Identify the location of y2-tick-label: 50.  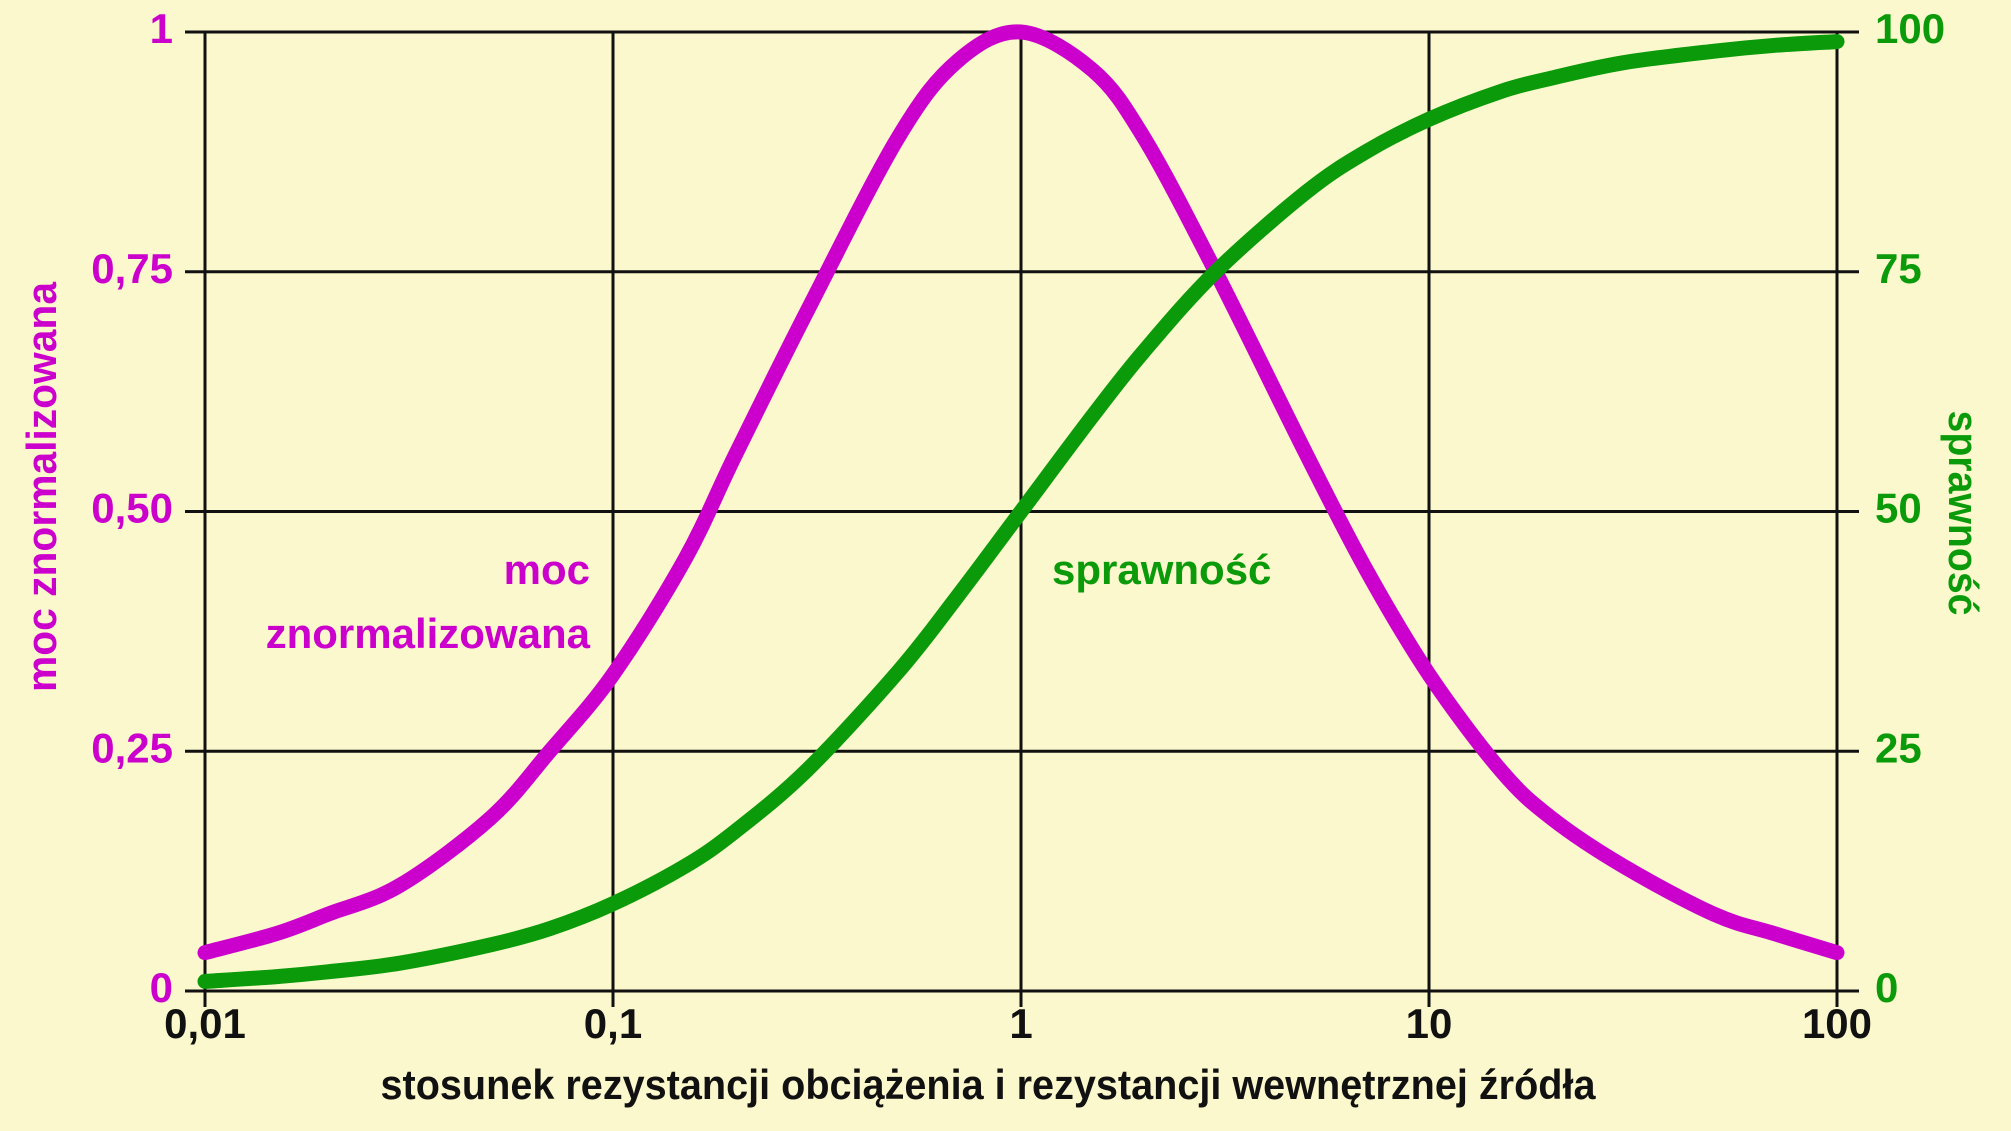
(1898, 508).